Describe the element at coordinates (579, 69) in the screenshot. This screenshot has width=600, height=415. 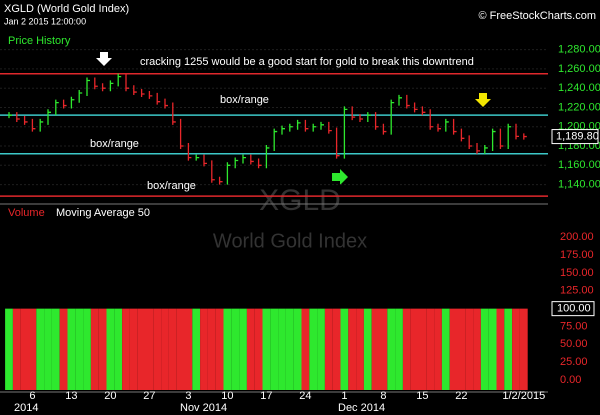
I see `y-tick-label: 1,260.00` at that location.